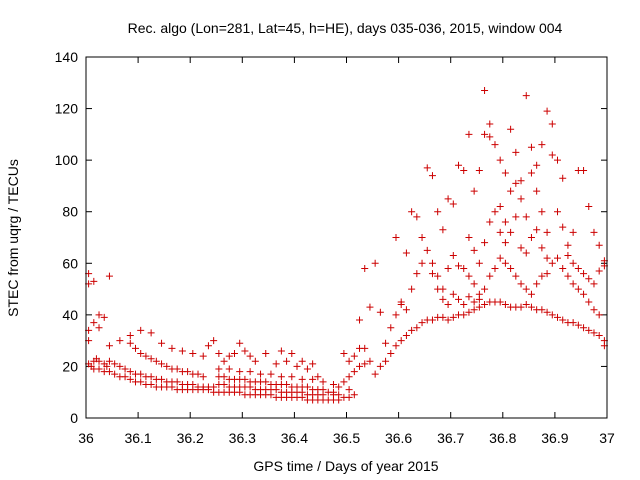  What do you see at coordinates (450, 438) in the screenshot?
I see `x-tick-label-7: 36.7` at bounding box center [450, 438].